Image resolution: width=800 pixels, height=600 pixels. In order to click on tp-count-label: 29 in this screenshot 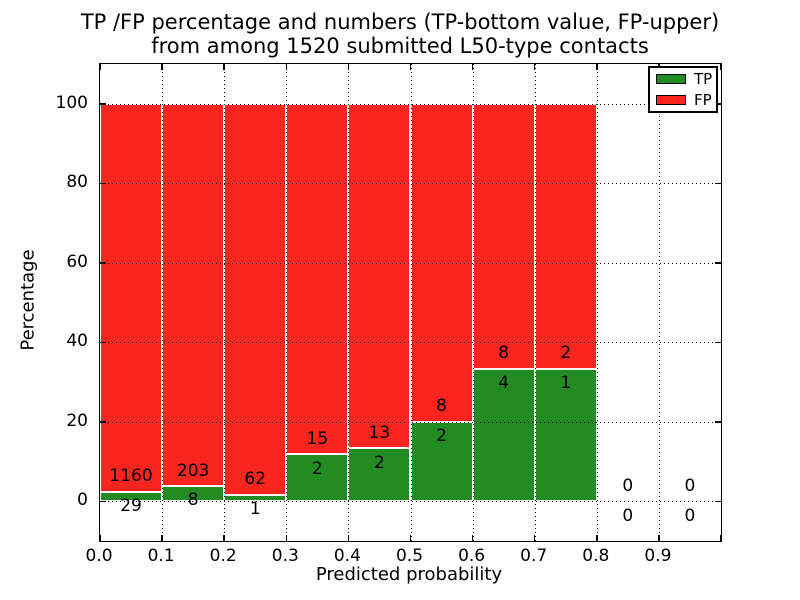, I will do `click(131, 505)`.